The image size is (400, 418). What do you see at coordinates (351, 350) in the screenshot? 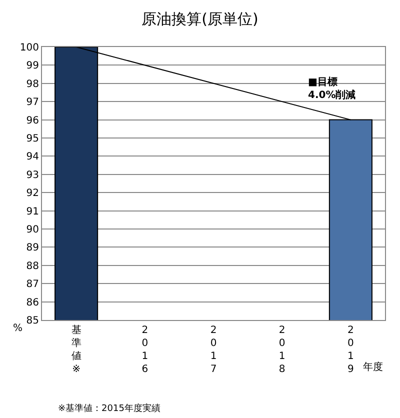
I see `x-tick-label: 2019` at bounding box center [351, 350].